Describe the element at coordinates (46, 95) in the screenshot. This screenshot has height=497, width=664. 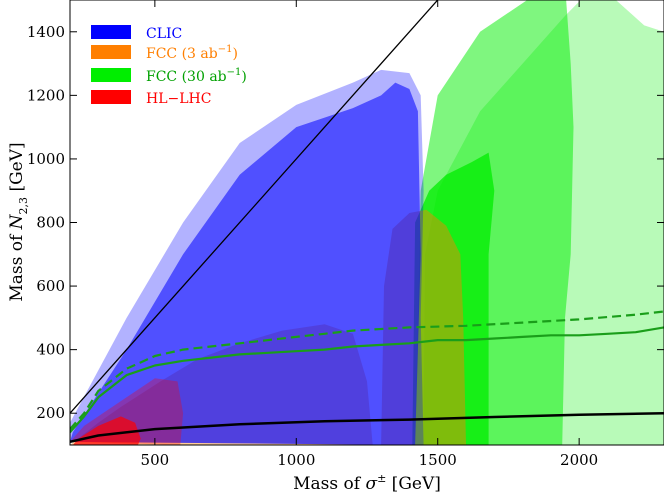
I see `y-tick-label: 1200` at that location.